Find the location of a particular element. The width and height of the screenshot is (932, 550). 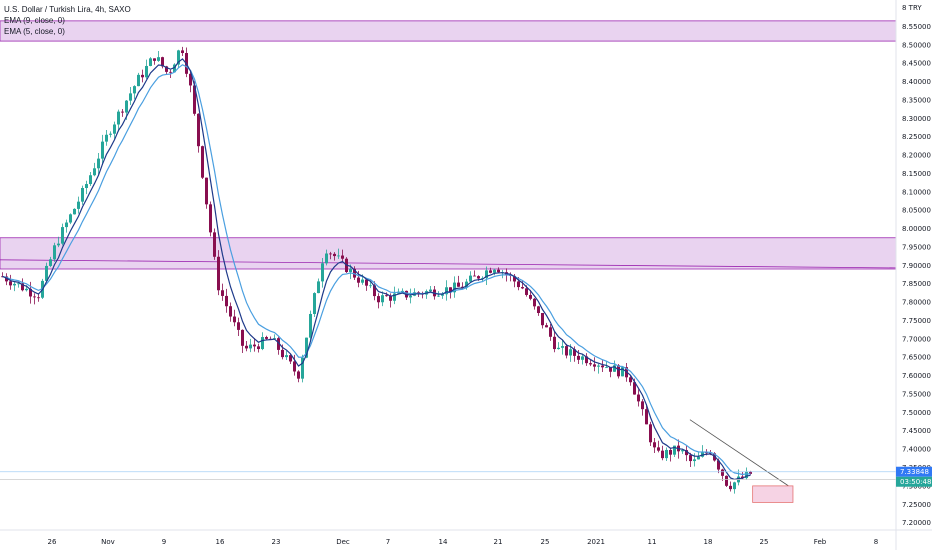

time-tick-label: 8 is located at coordinates (876, 542).